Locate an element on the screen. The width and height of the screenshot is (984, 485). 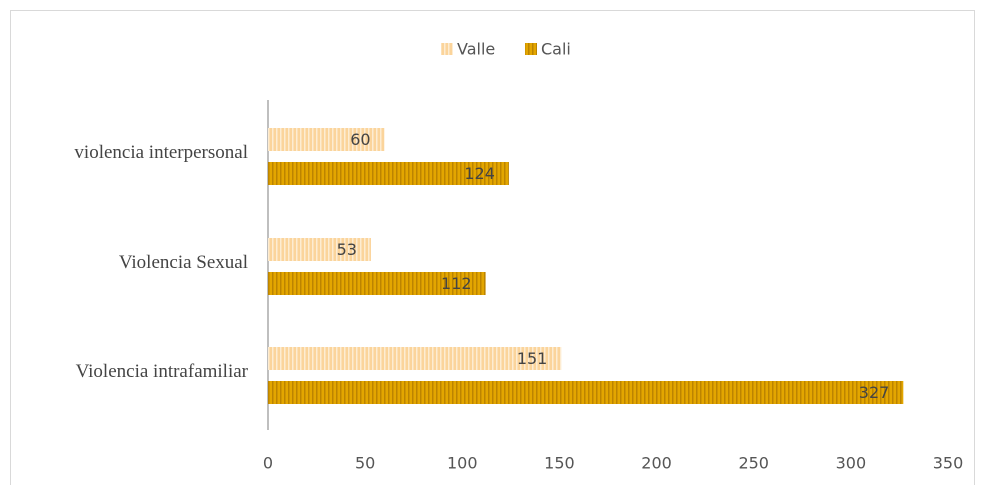
x-tick-label: 150 is located at coordinates (559, 463).